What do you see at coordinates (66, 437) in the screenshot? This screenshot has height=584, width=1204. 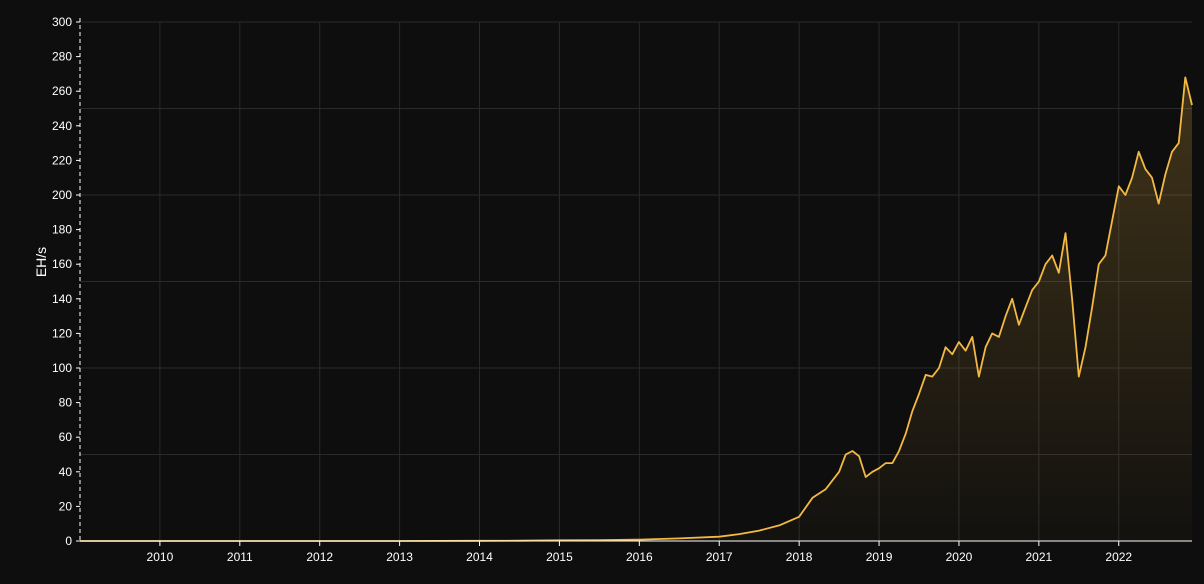 I see `y-tick-label: 60` at bounding box center [66, 437].